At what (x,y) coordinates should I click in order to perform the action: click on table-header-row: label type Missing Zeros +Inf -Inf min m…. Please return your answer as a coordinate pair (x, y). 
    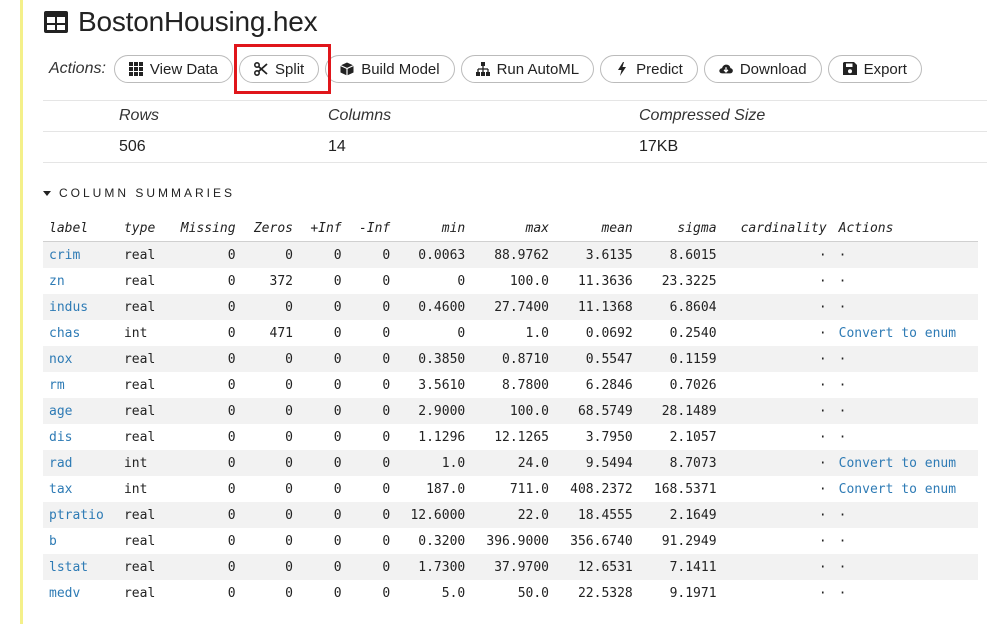
    Looking at the image, I should click on (510, 228).